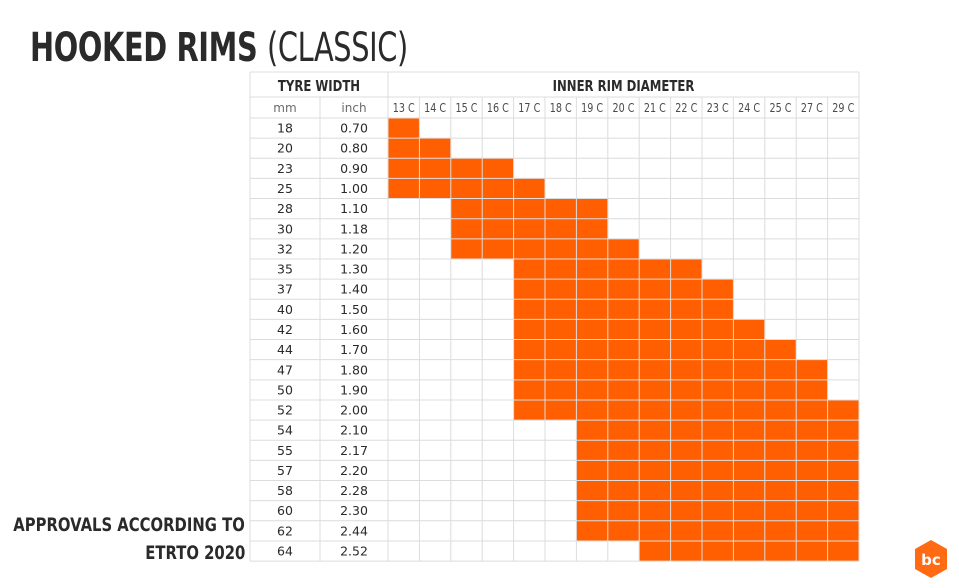 The width and height of the screenshot is (959, 588). What do you see at coordinates (354, 168) in the screenshot?
I see `row-inch-23: 0.90` at bounding box center [354, 168].